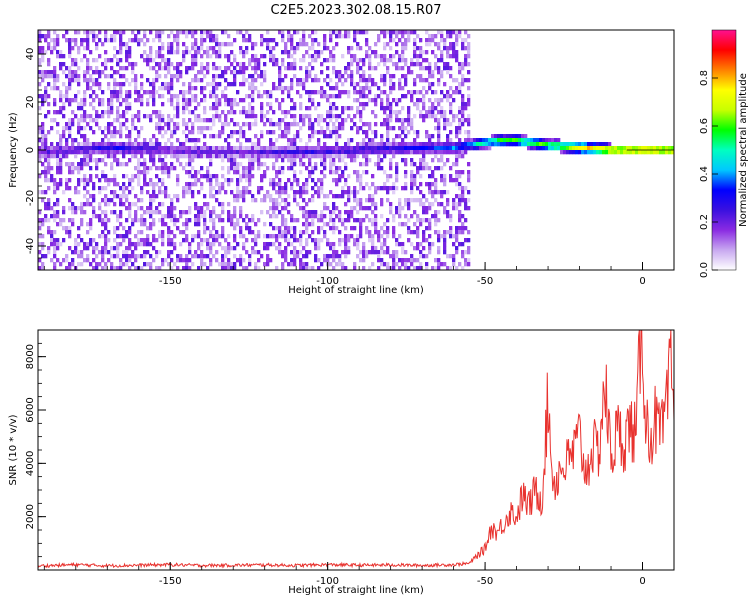  I want to click on x-tick-label: 0, so click(642, 581).